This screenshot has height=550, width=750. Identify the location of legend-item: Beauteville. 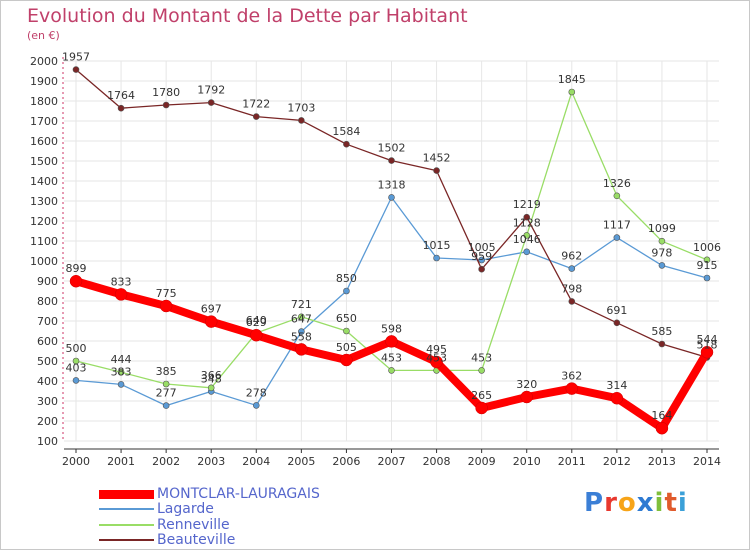
(167, 540).